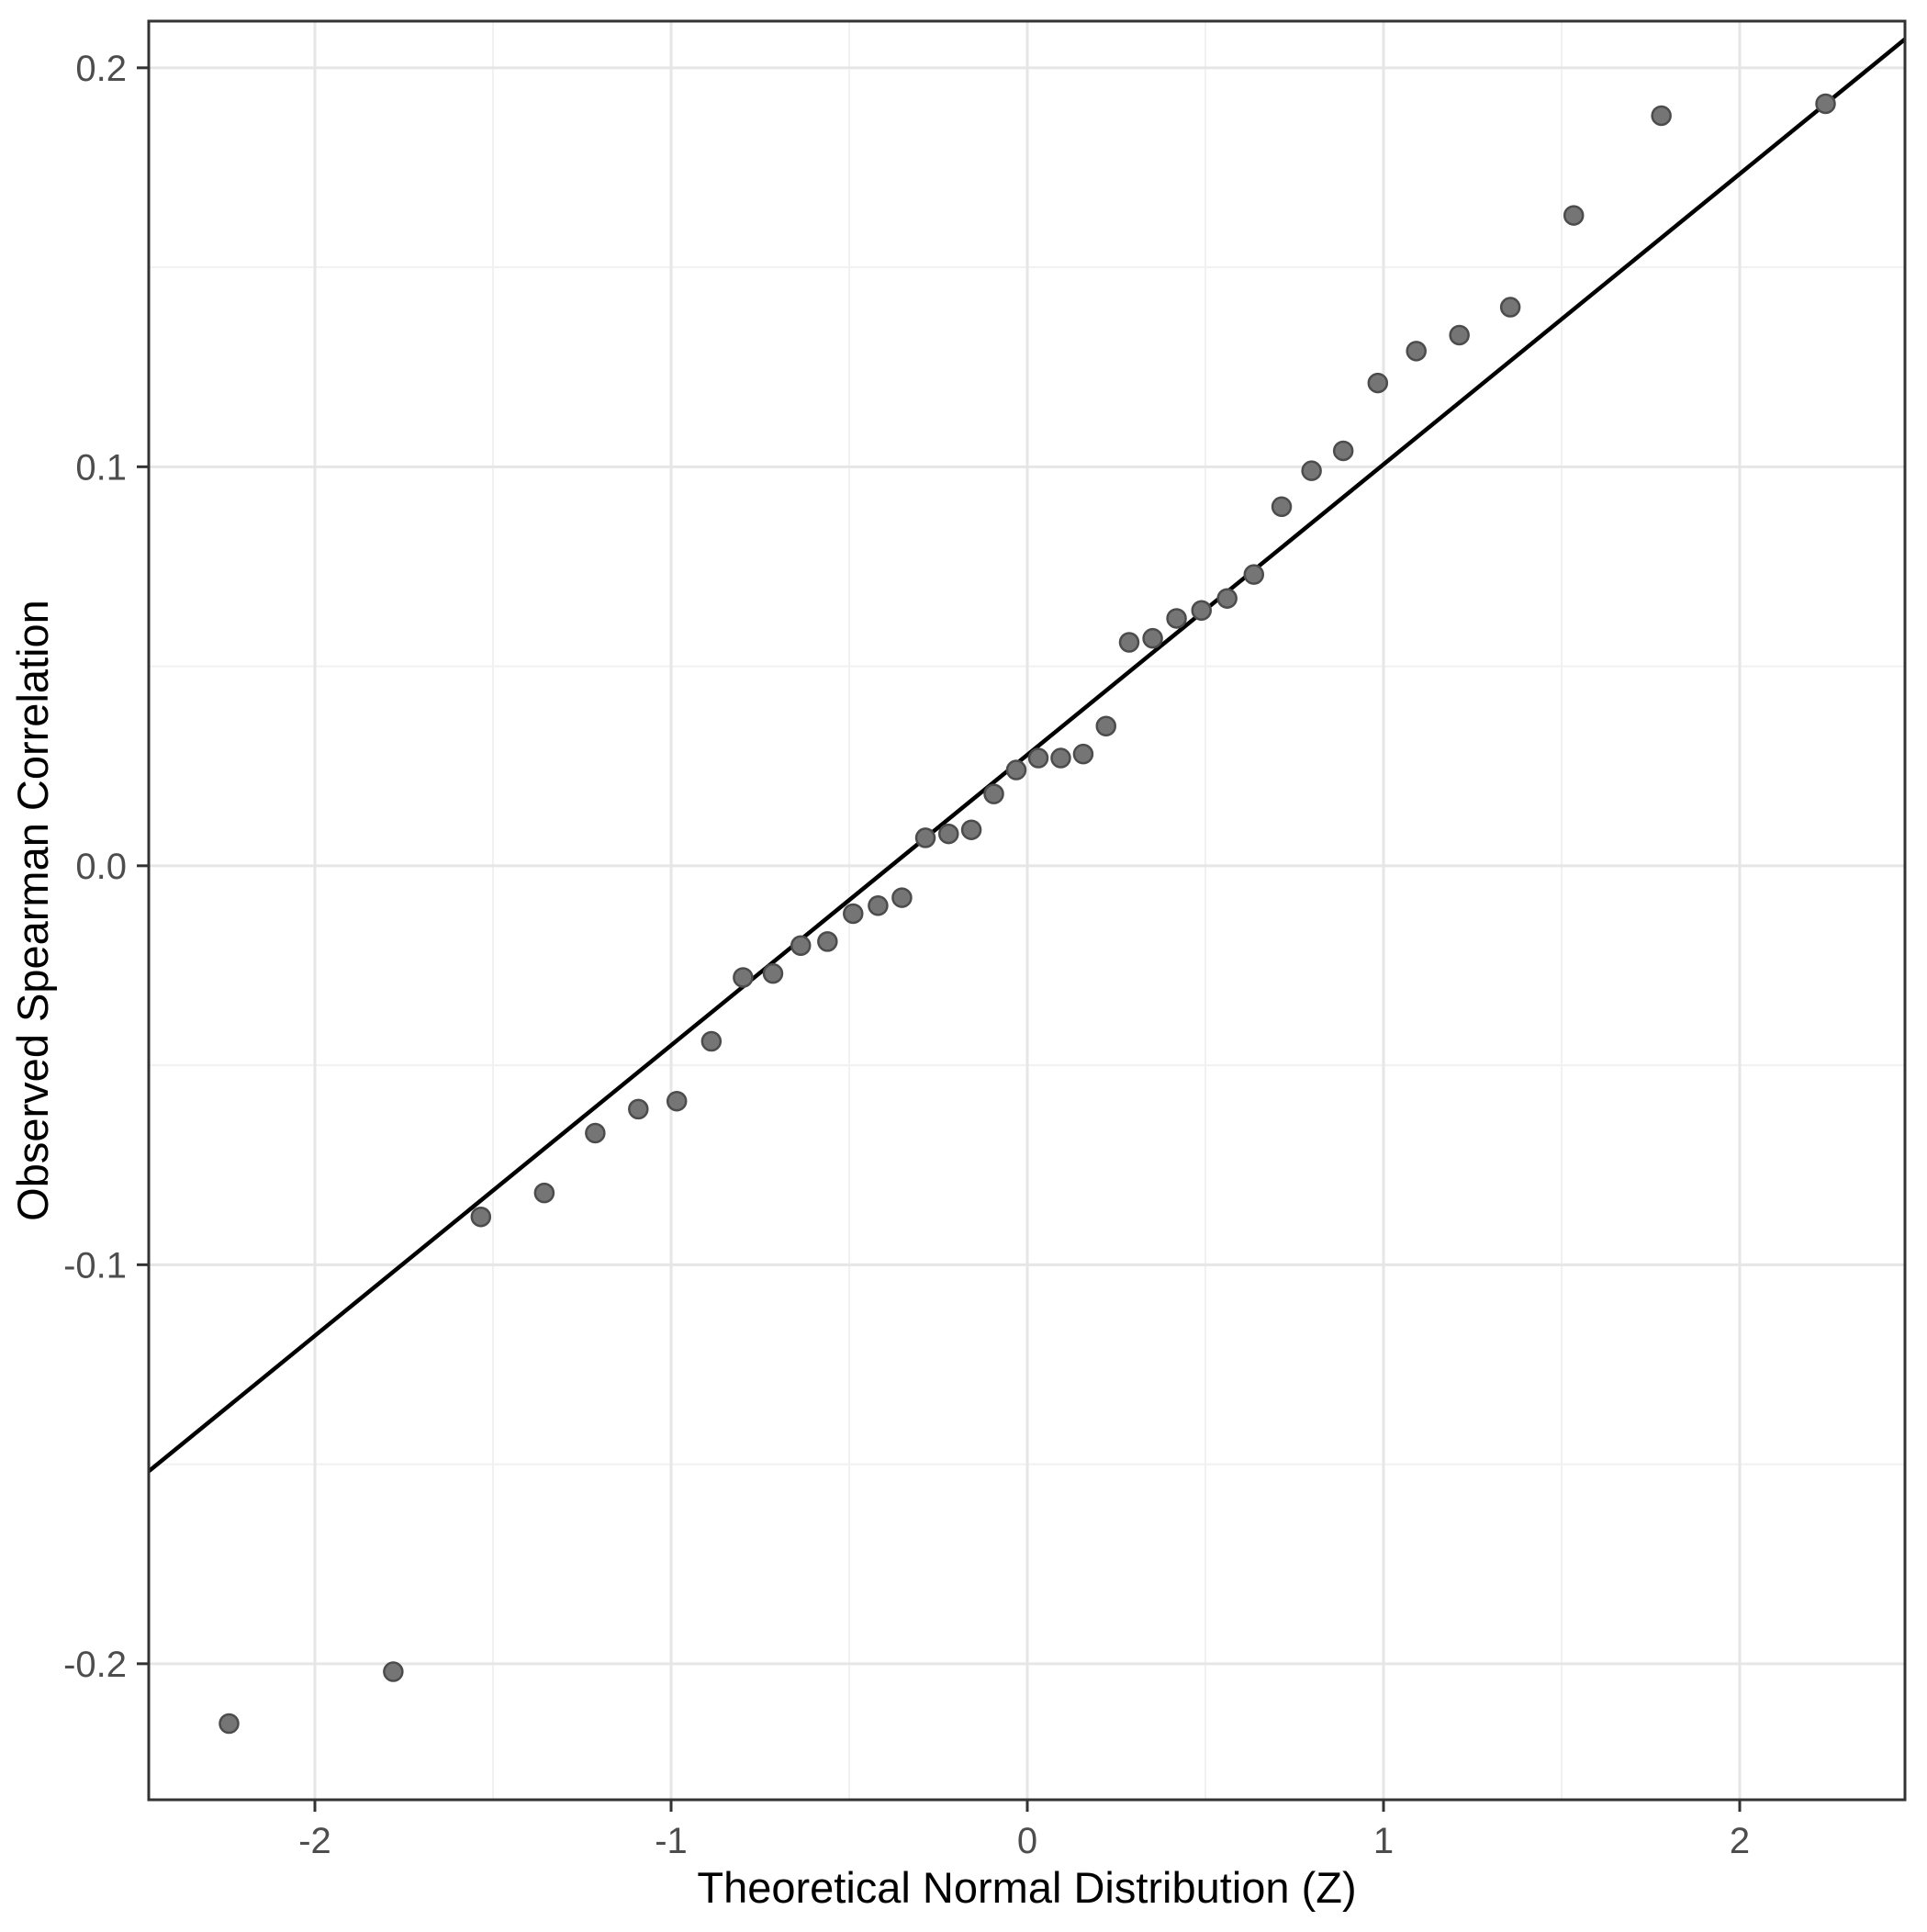 This screenshot has height=1932, width=1927. I want to click on y-tick-label: 0.0, so click(101, 867).